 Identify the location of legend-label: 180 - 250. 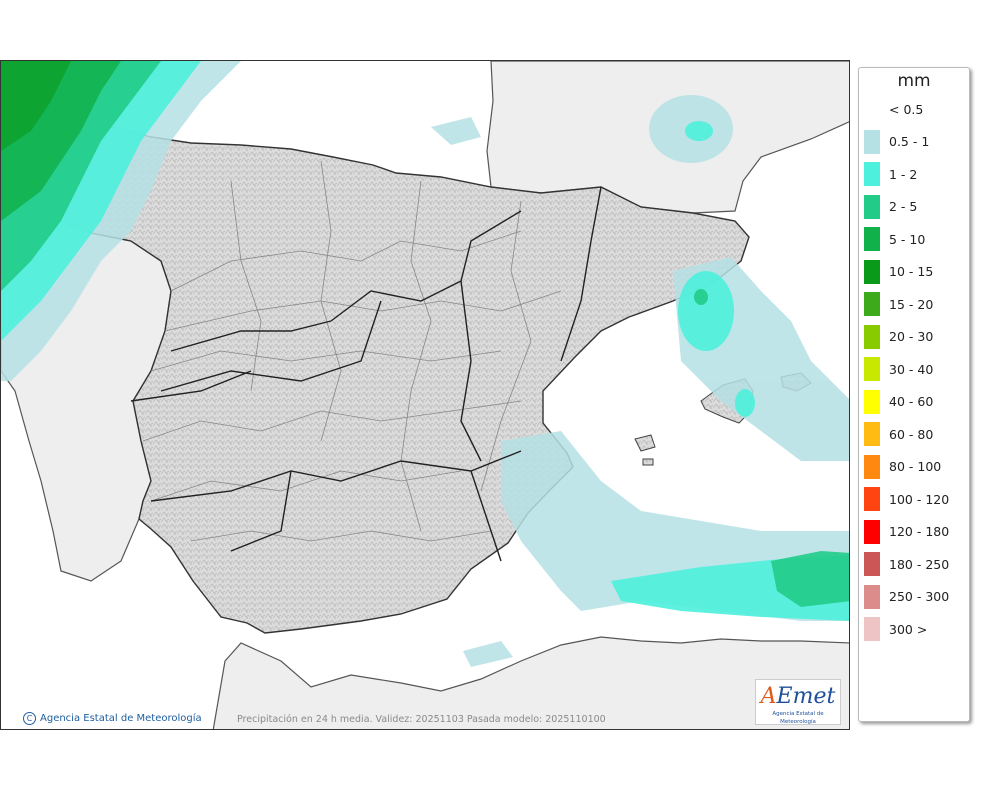
(919, 564).